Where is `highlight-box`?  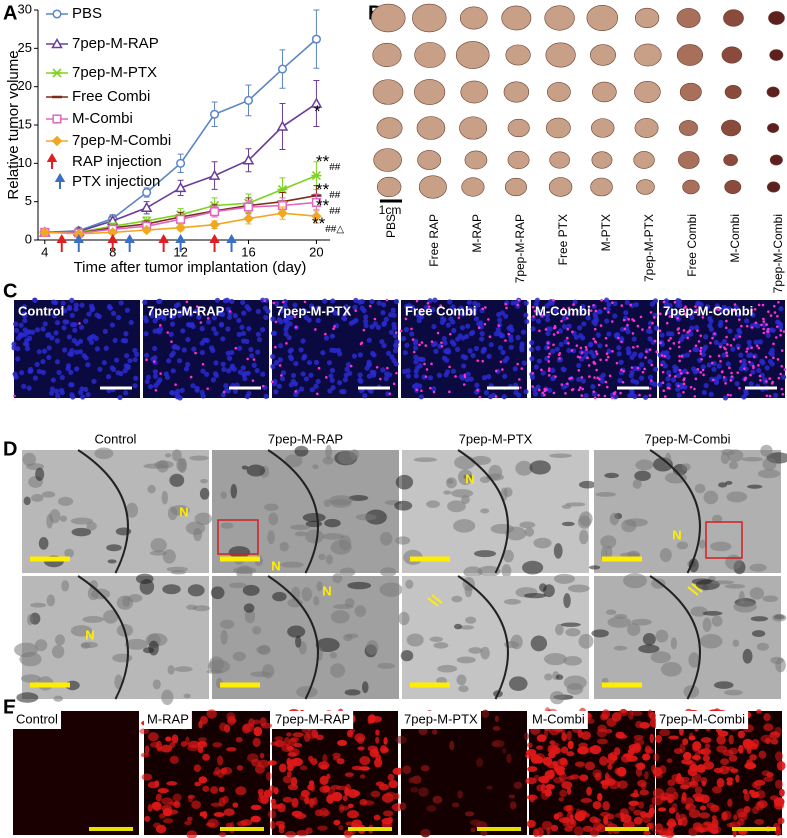 highlight-box is located at coordinates (238, 537).